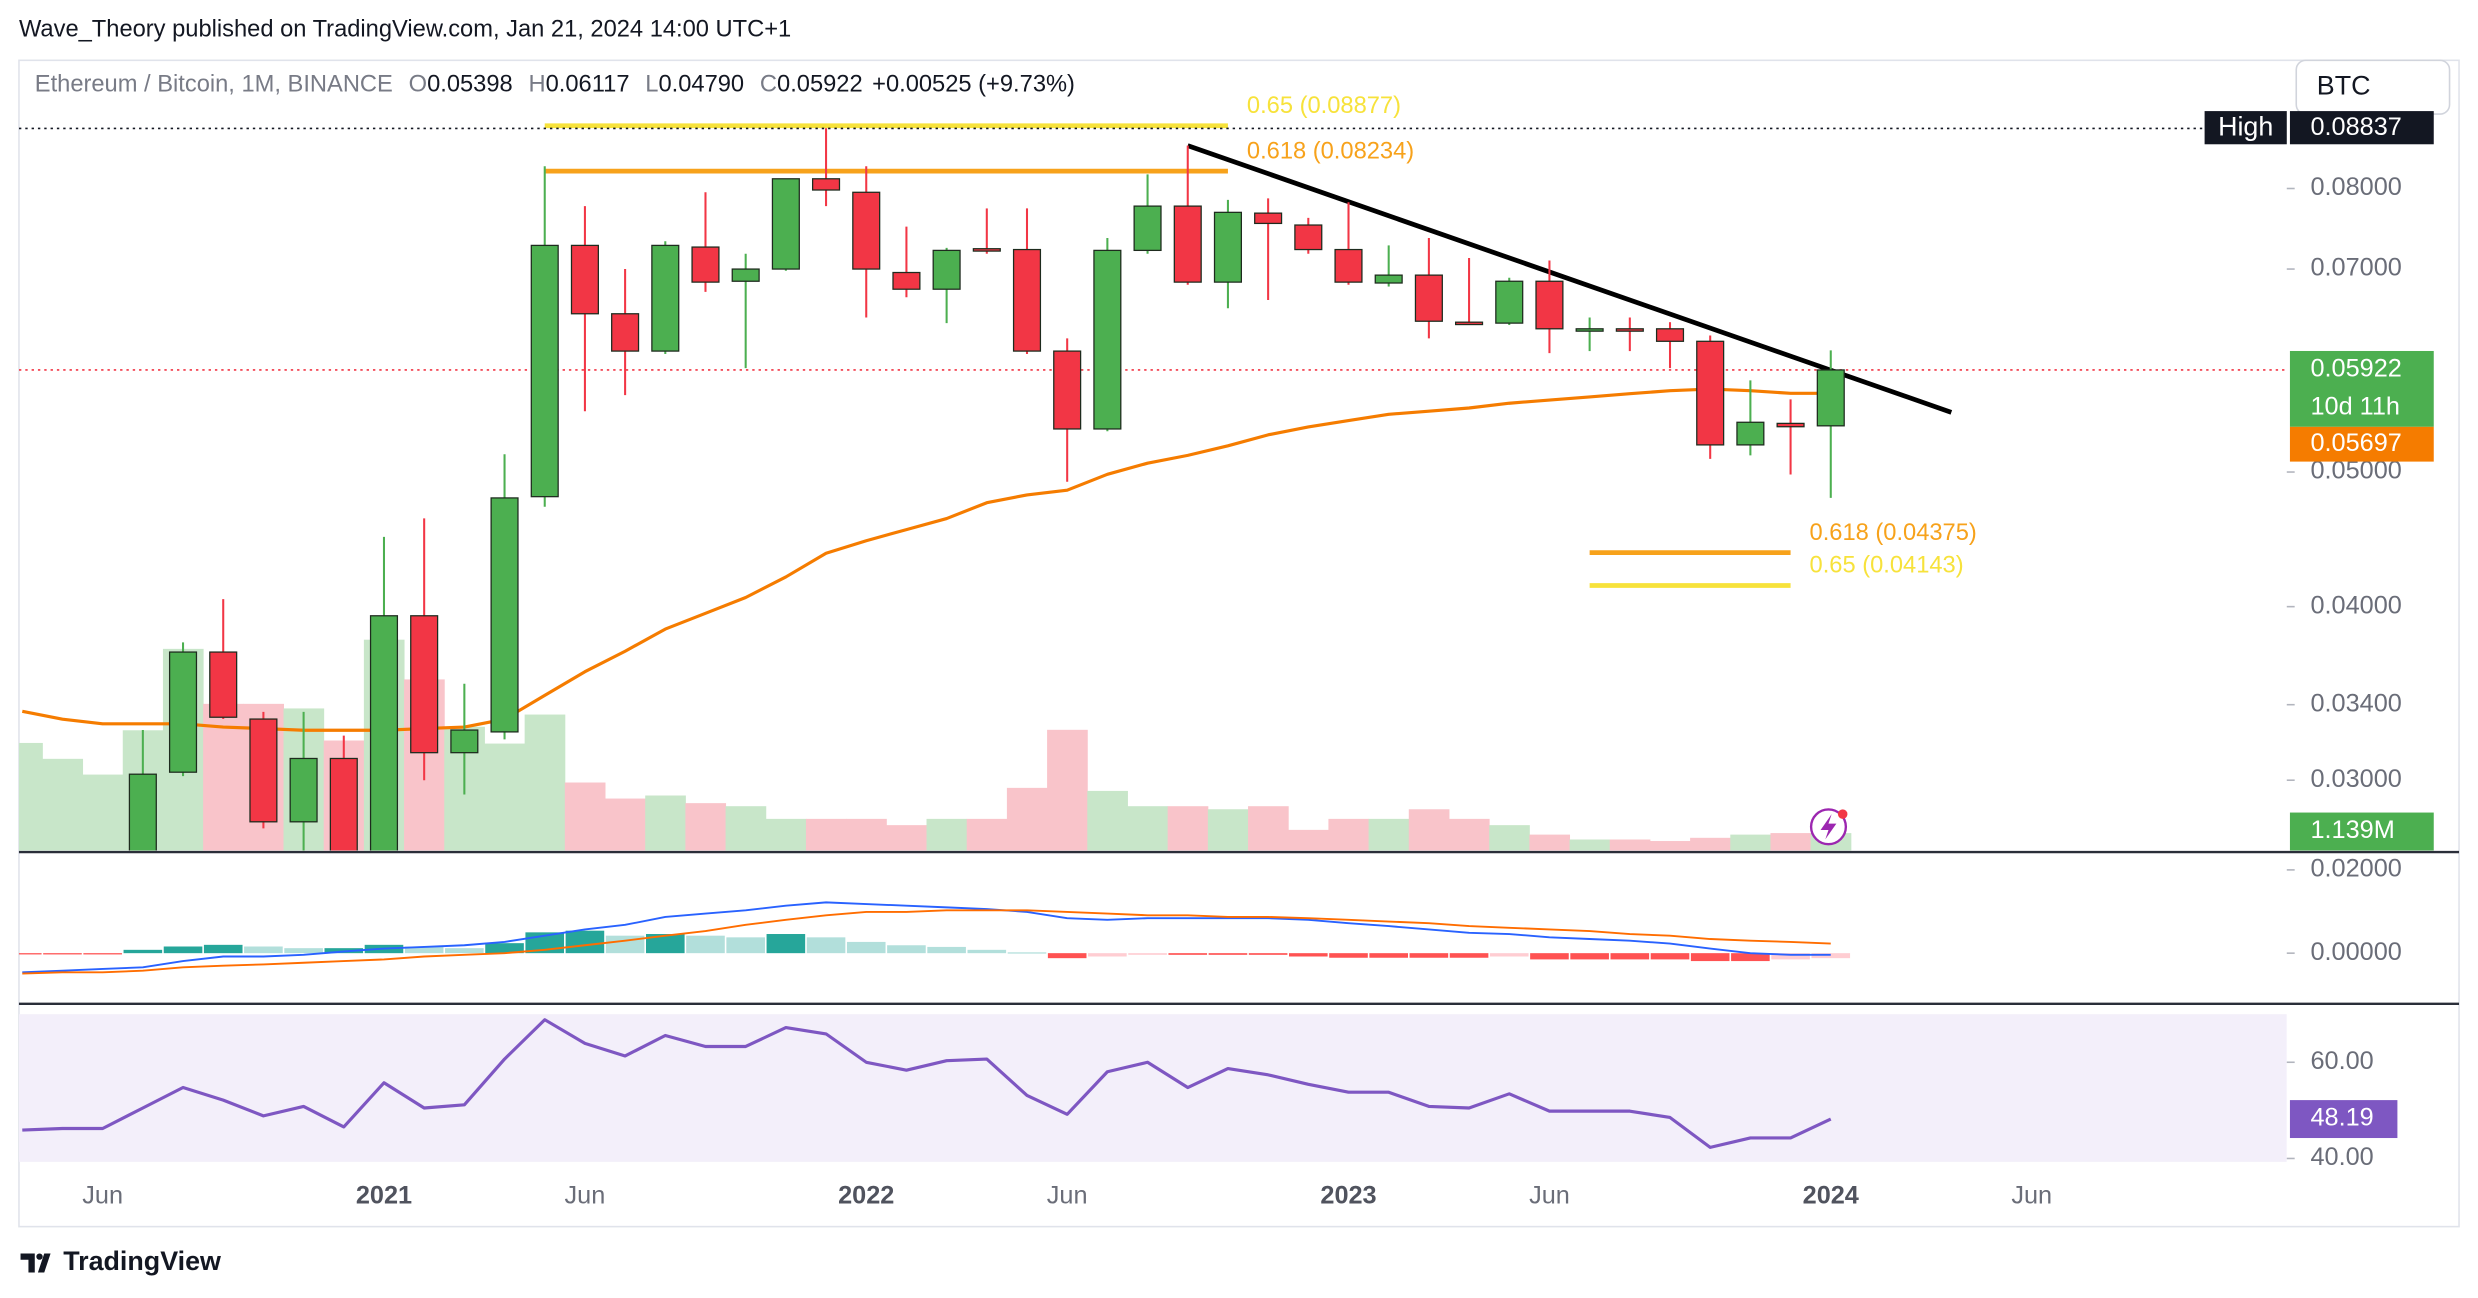 The height and width of the screenshot is (1298, 2478). What do you see at coordinates (1348, 1195) in the screenshot?
I see `x-tick-label: 2023` at bounding box center [1348, 1195].